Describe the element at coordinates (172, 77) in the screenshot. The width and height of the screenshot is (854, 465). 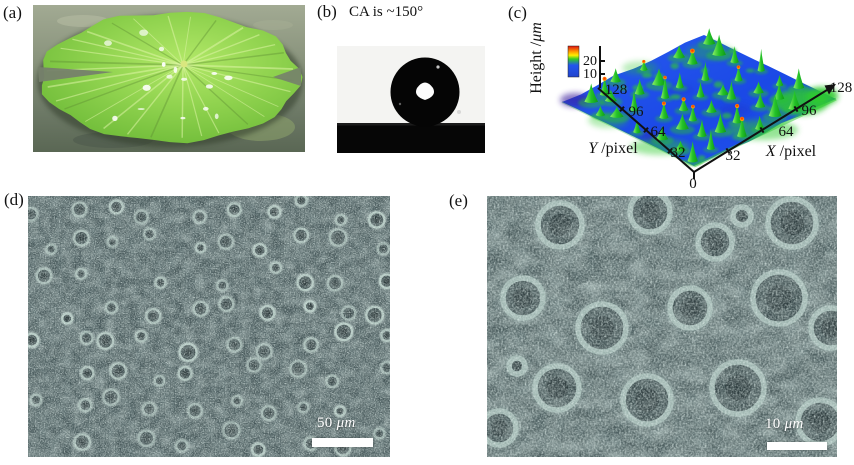
I see `lotus-leaf` at that location.